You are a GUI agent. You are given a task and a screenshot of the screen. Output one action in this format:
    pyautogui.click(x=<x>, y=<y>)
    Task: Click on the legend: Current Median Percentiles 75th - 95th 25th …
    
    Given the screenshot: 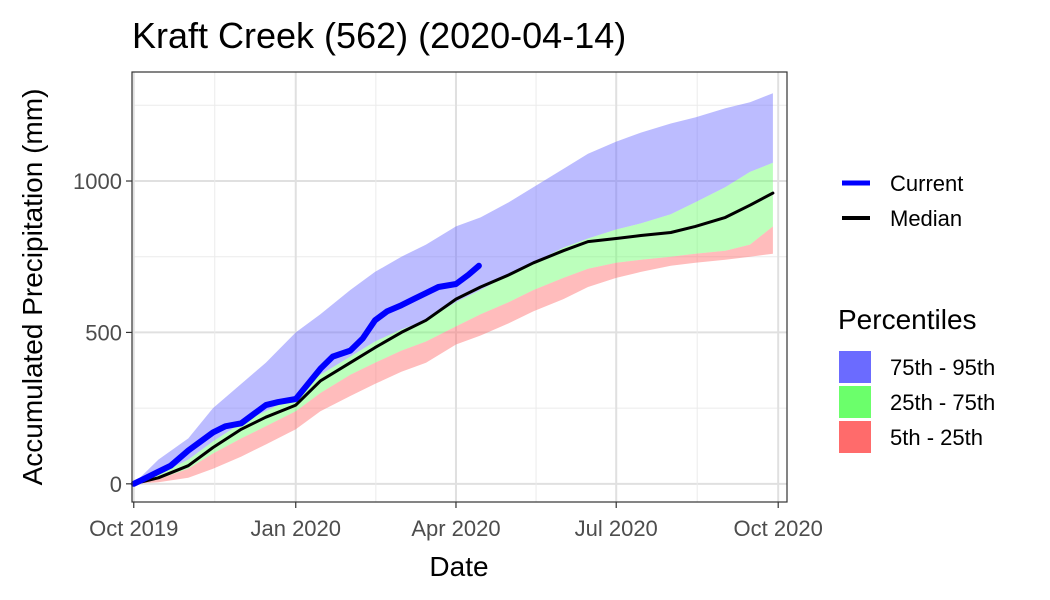 What is the action you would take?
    pyautogui.click(x=916, y=312)
    